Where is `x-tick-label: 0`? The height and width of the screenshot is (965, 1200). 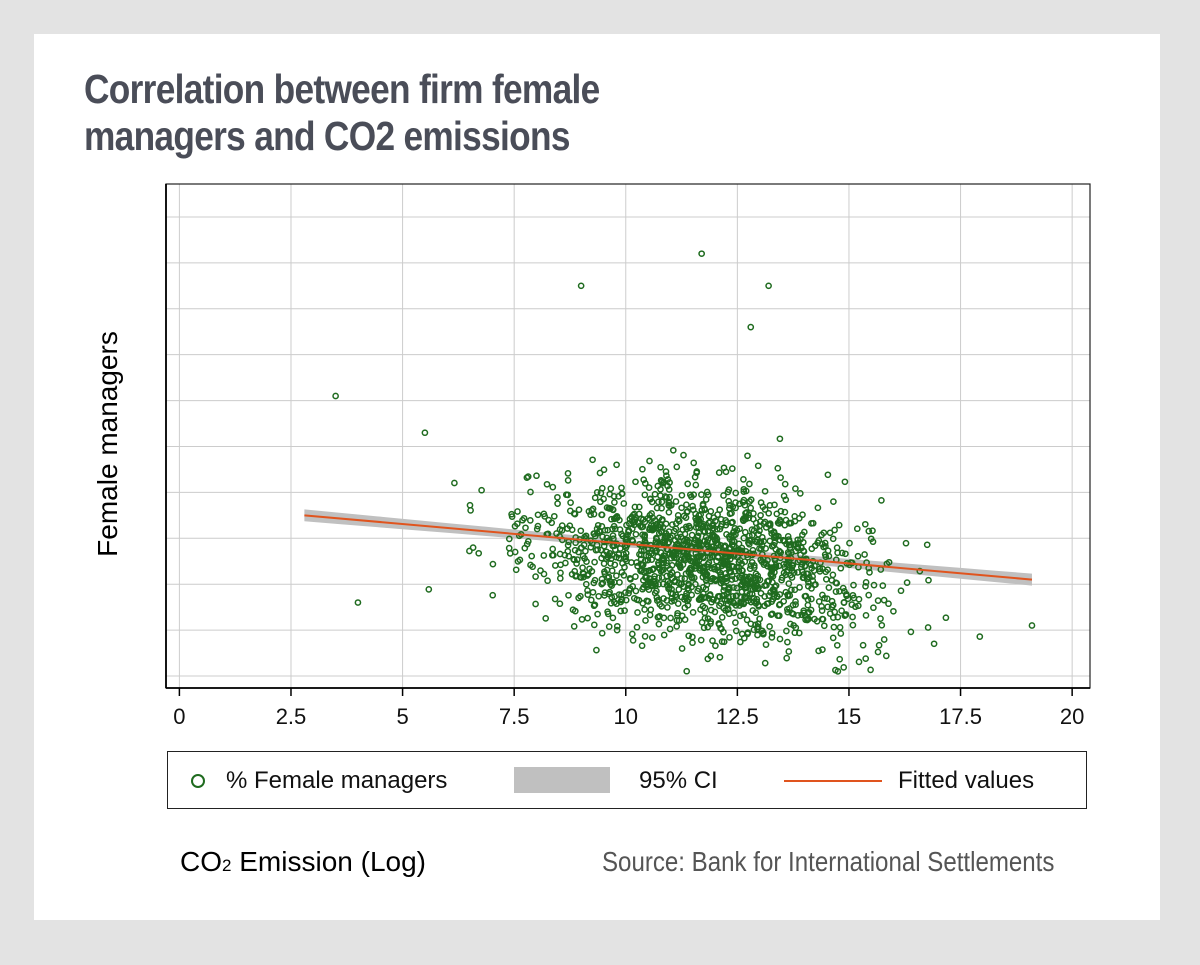 x-tick-label: 0 is located at coordinates (179, 716).